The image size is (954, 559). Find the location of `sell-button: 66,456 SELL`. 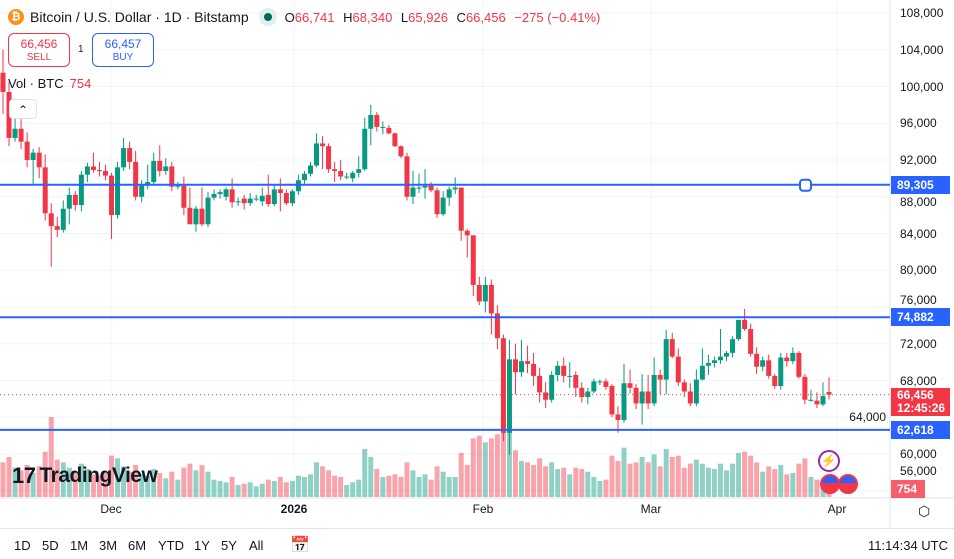

sell-button: 66,456 SELL is located at coordinates (39, 50).